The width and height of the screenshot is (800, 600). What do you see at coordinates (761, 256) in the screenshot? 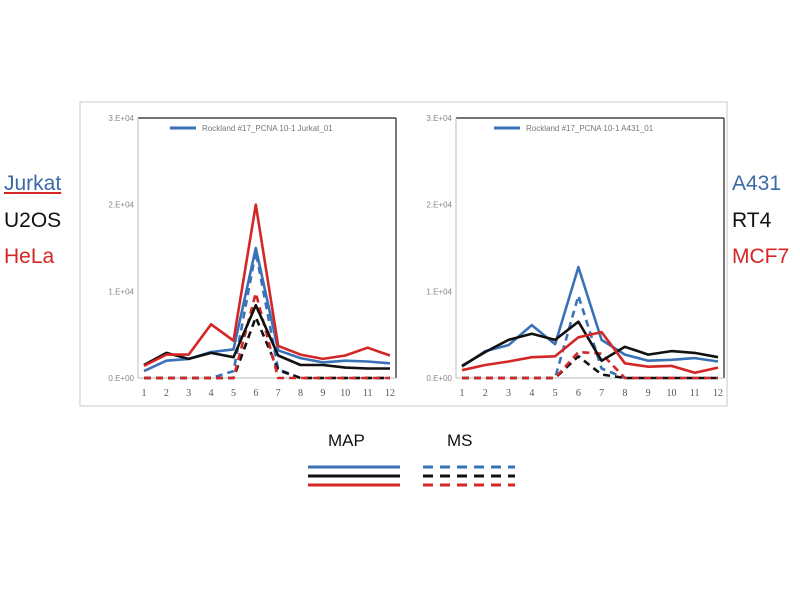
I see `label-mcf7: MCF7` at bounding box center [761, 256].